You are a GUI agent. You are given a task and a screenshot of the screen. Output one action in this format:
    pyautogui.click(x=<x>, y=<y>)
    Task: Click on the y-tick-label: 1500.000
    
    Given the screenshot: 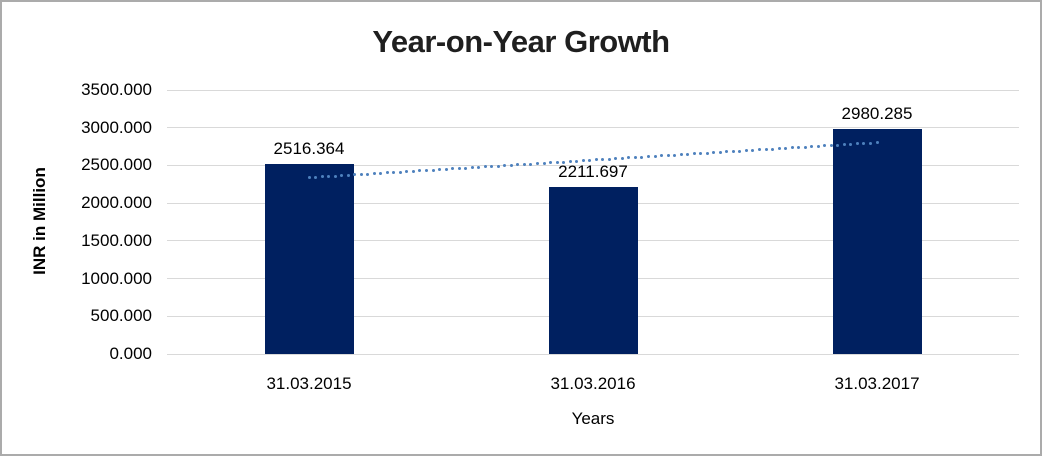 What is the action you would take?
    pyautogui.click(x=116, y=240)
    